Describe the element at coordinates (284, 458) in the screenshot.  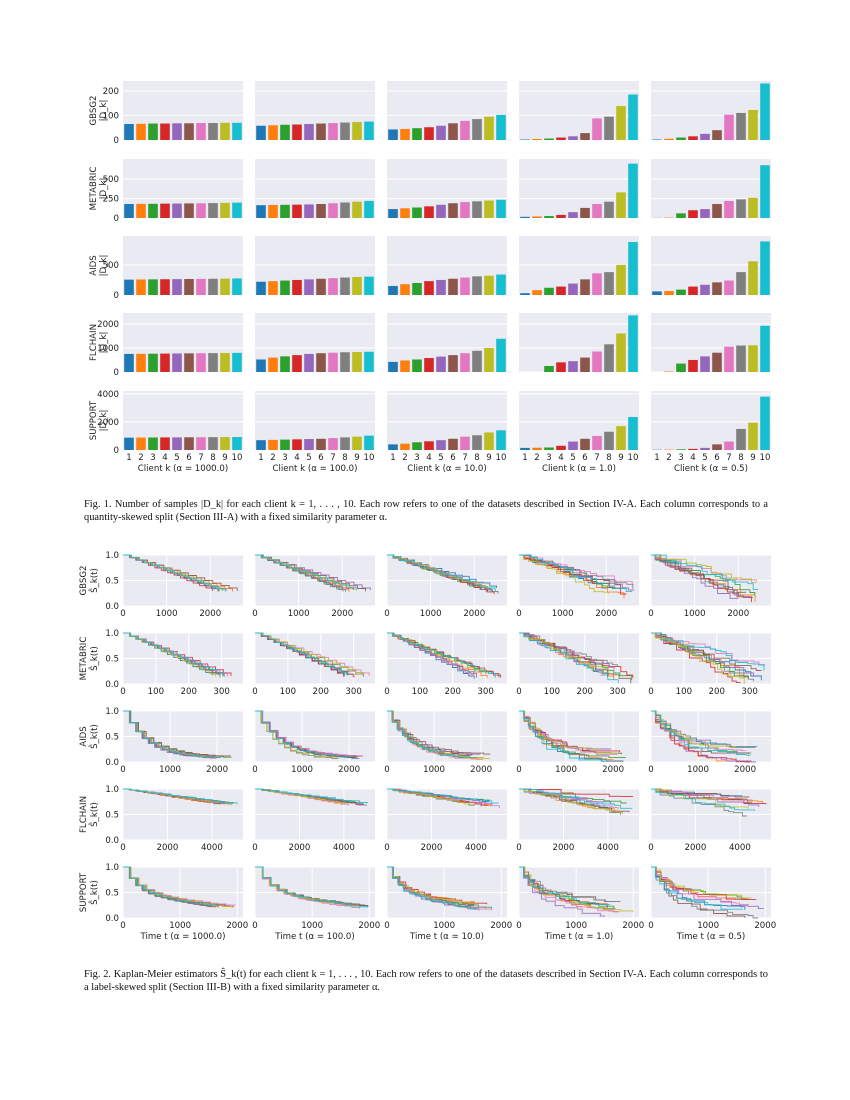
I see `x-tick-label: 3` at that location.